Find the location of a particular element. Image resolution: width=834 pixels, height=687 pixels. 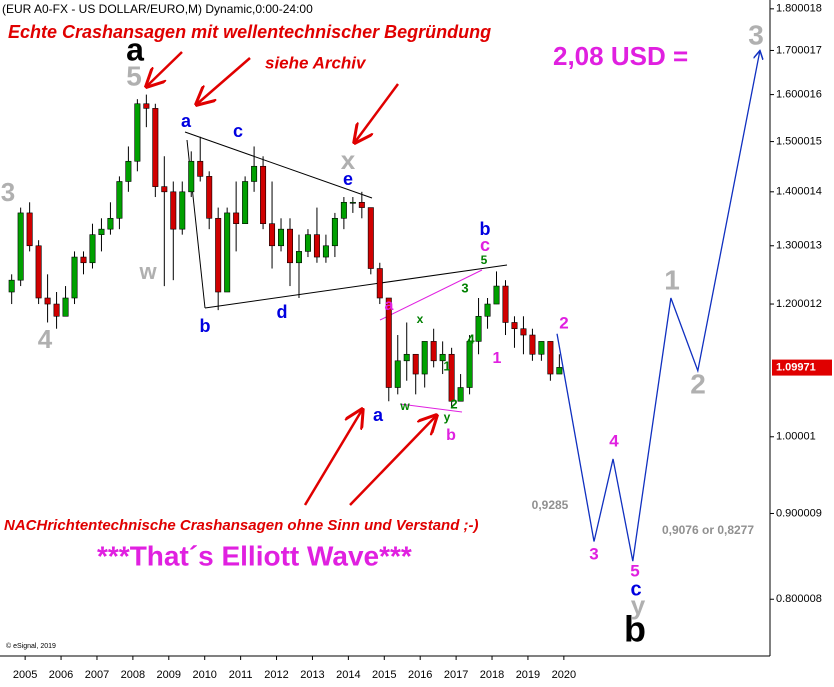

y-tick-label: 1.00001 is located at coordinates (796, 437).